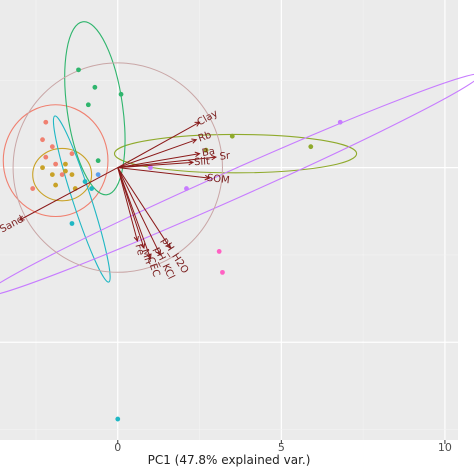 The image size is (474, 474). Describe the element at coordinates (205, 137) in the screenshot. I see `loading-label: Rb` at that location.